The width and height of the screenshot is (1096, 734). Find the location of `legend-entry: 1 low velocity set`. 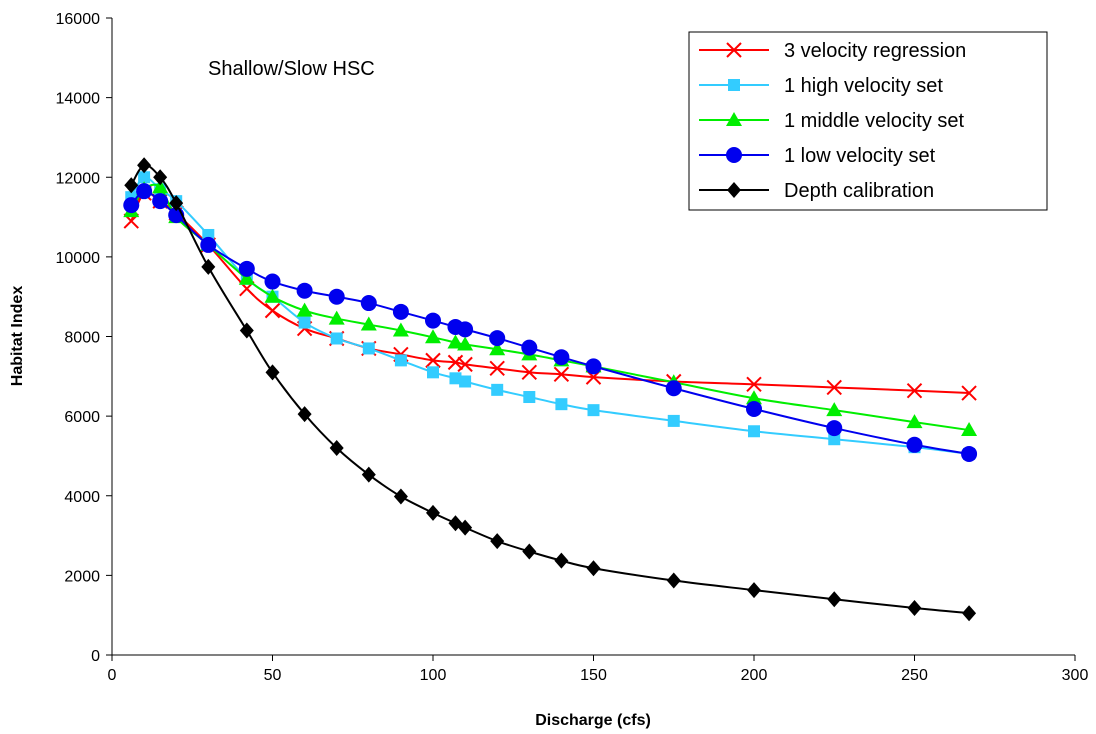

legend-entry: 1 low velocity set is located at coordinates (817, 156).